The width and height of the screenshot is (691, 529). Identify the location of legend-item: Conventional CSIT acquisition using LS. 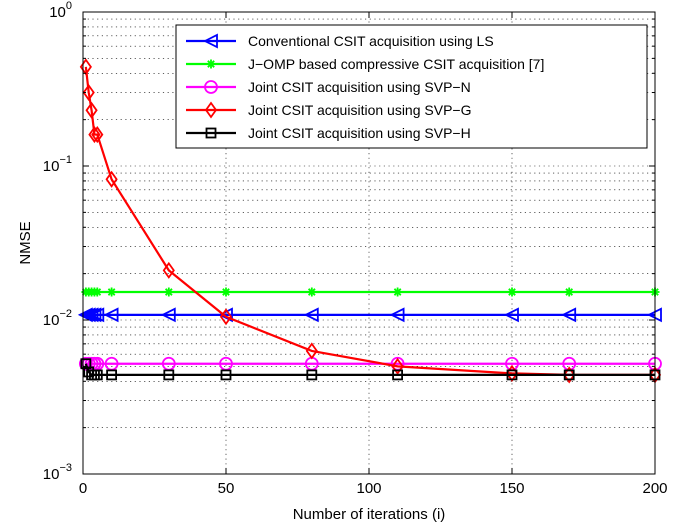
(340, 41).